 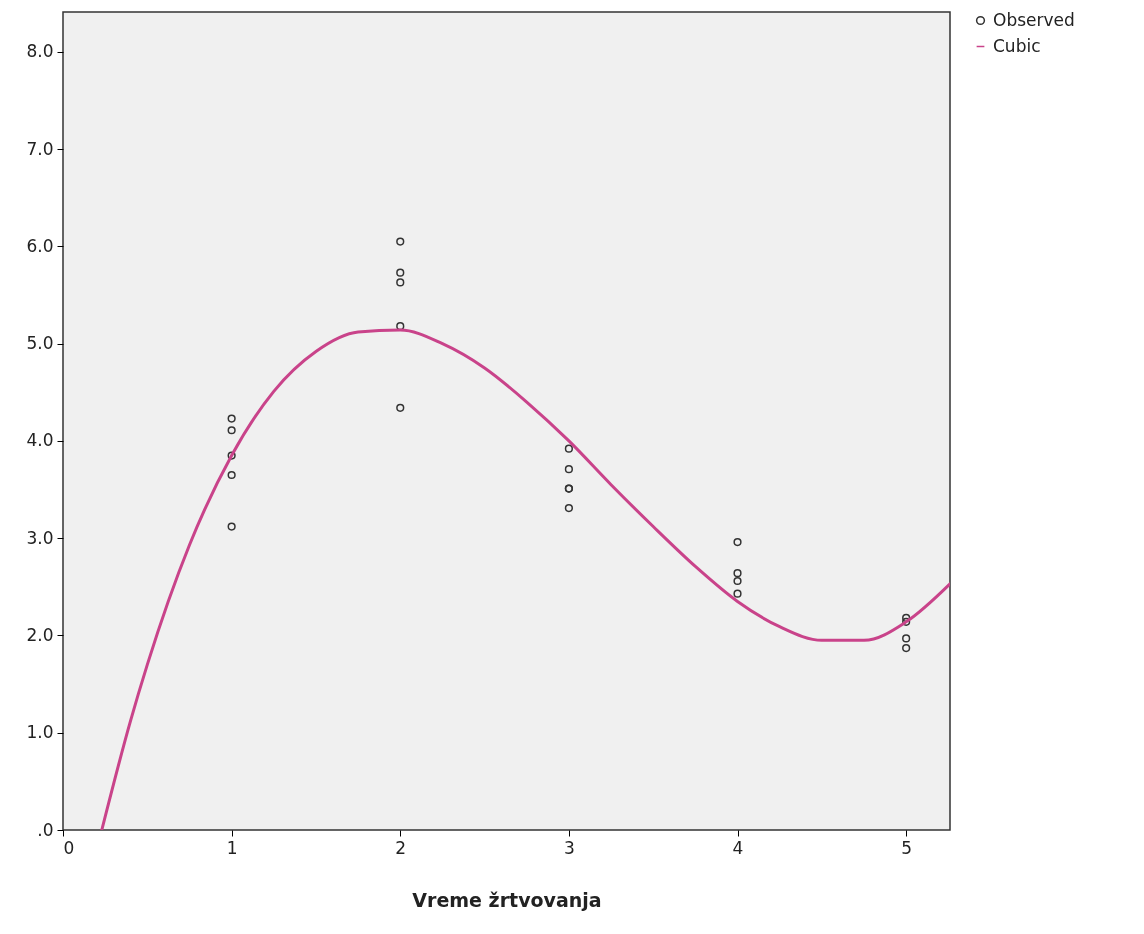 I want to click on y-tick-label: 3.0, so click(x=40, y=537).